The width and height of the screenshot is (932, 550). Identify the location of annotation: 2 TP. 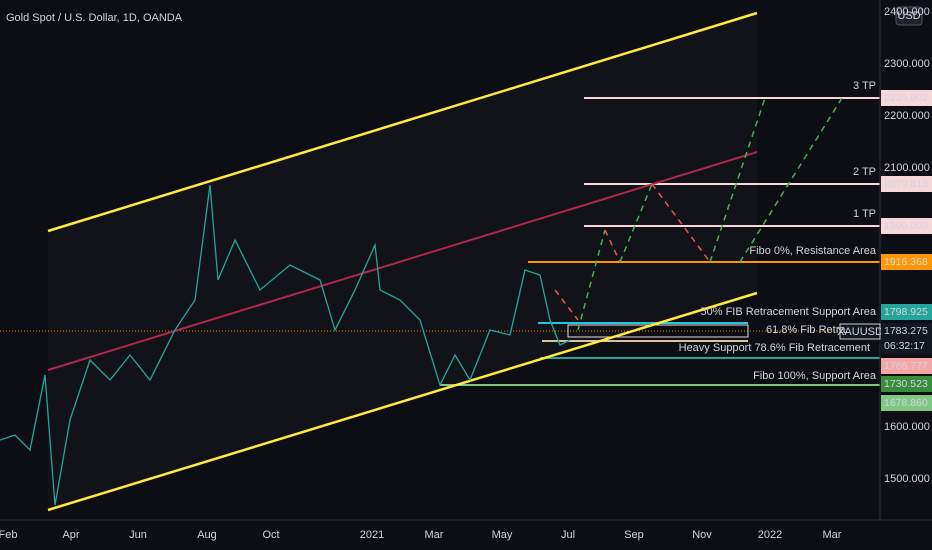
(864, 172).